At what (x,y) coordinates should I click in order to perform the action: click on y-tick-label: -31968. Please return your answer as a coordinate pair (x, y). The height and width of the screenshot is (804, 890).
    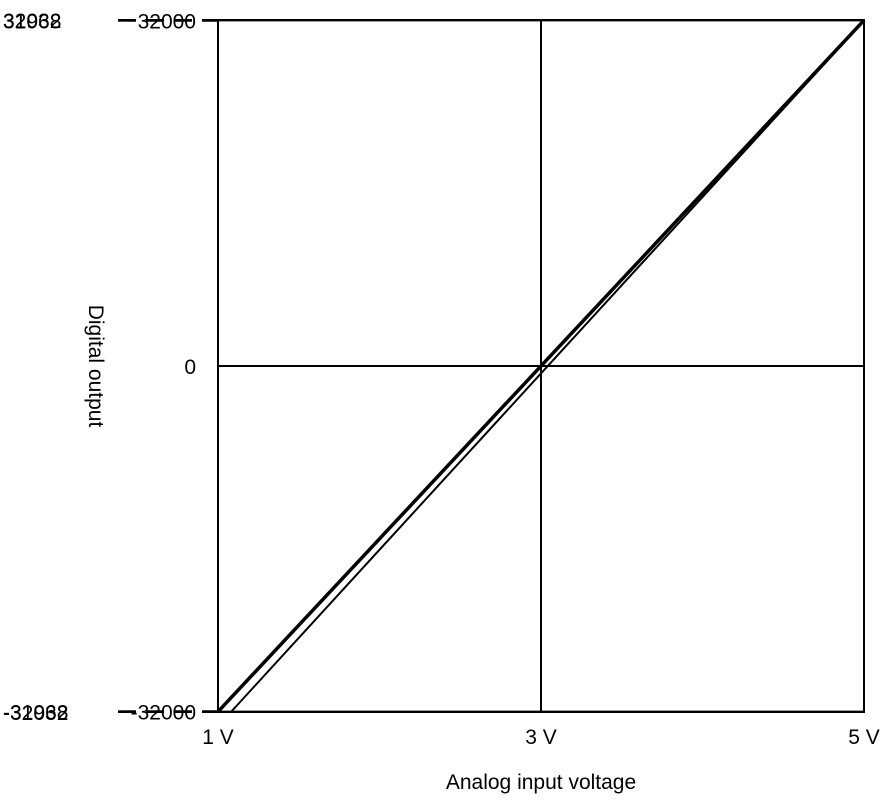
    Looking at the image, I should click on (35, 712).